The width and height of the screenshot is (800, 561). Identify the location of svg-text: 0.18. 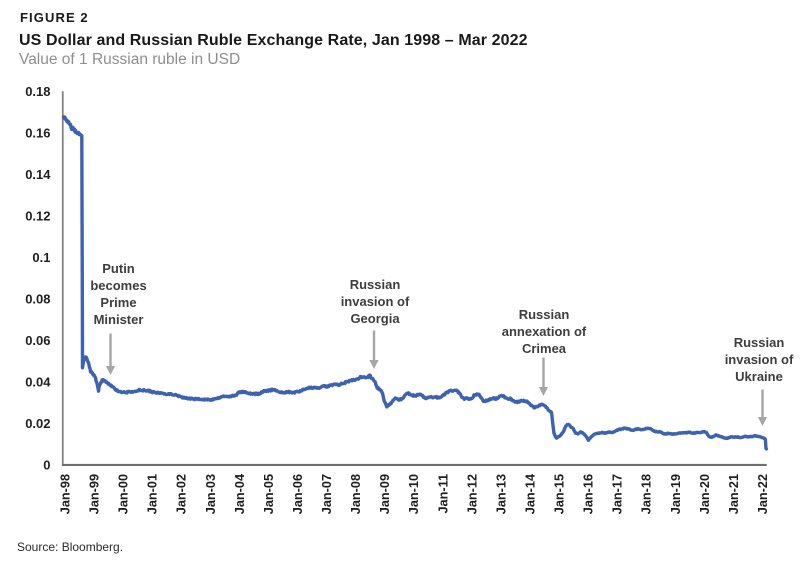
(37, 91).